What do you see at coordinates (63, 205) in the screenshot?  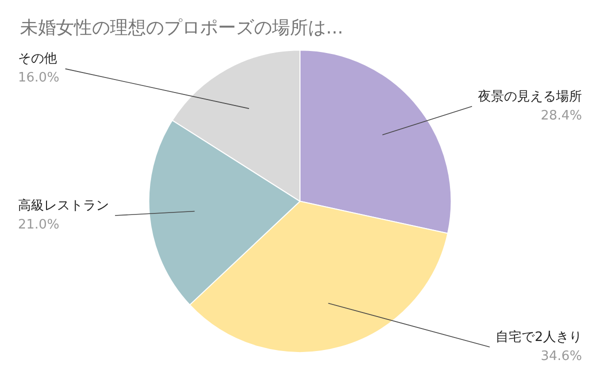 I see `slice-label: 高級レストラン` at bounding box center [63, 205].